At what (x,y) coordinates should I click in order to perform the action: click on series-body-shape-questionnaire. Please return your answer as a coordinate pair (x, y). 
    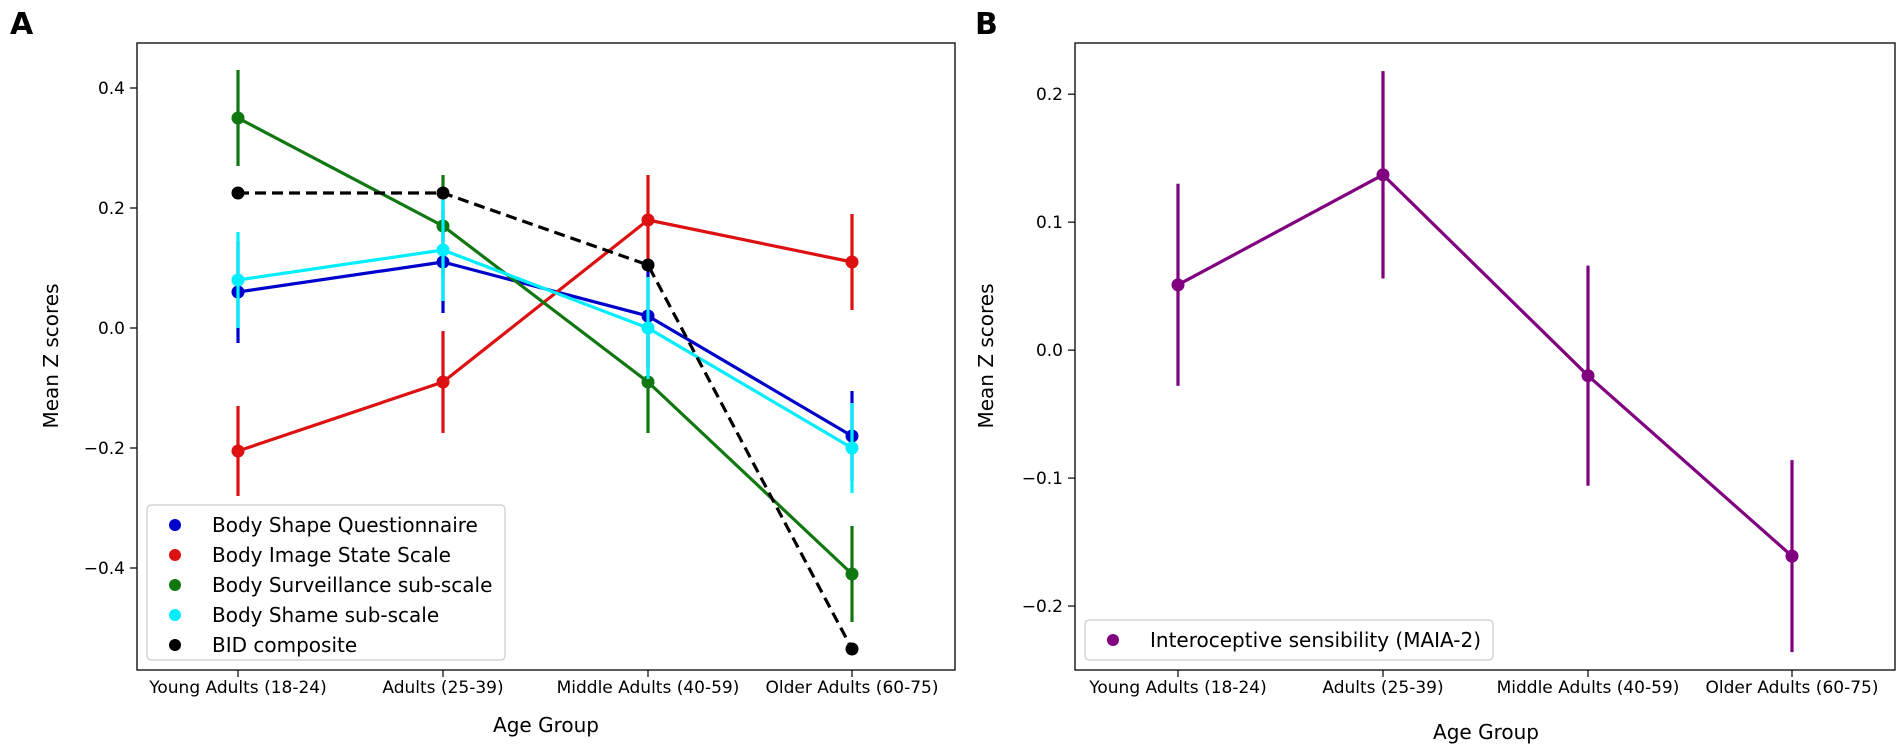
    Looking at the image, I should click on (545, 346).